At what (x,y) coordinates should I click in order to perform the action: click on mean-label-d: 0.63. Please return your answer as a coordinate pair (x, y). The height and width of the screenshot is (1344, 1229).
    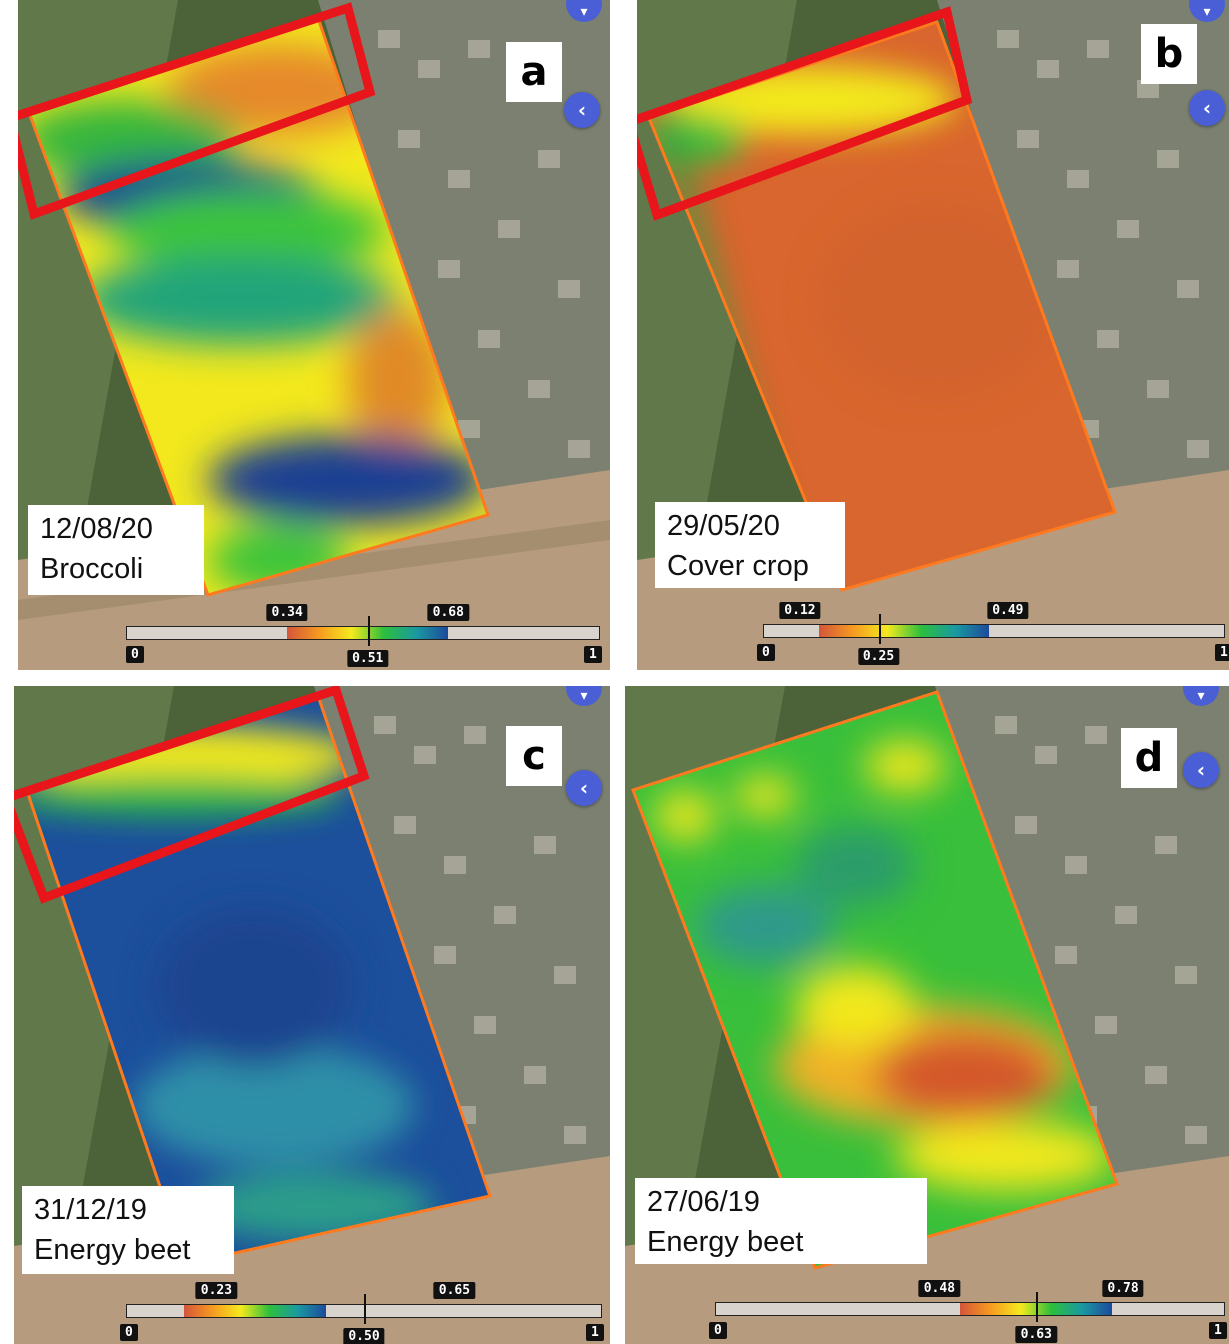
    Looking at the image, I should click on (1036, 1334).